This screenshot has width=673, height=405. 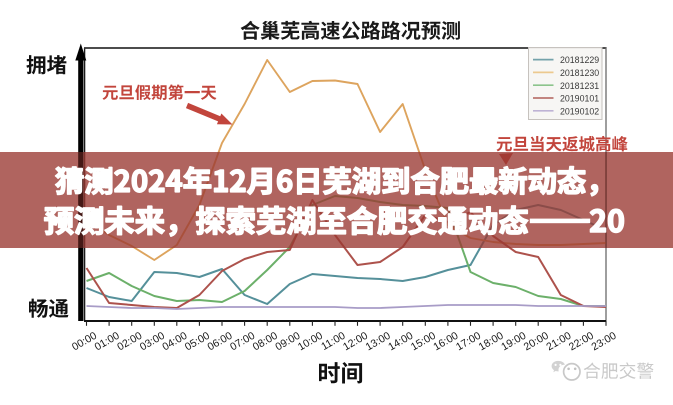 I want to click on svg-text: 20181231, so click(x=579, y=86).